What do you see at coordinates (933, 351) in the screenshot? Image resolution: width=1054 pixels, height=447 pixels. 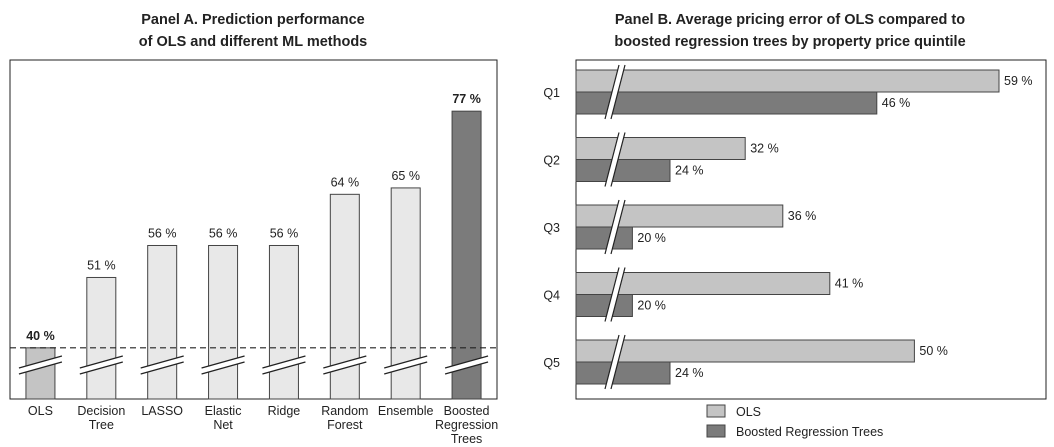 I see `value-label-q5-ols: 50 %` at bounding box center [933, 351].